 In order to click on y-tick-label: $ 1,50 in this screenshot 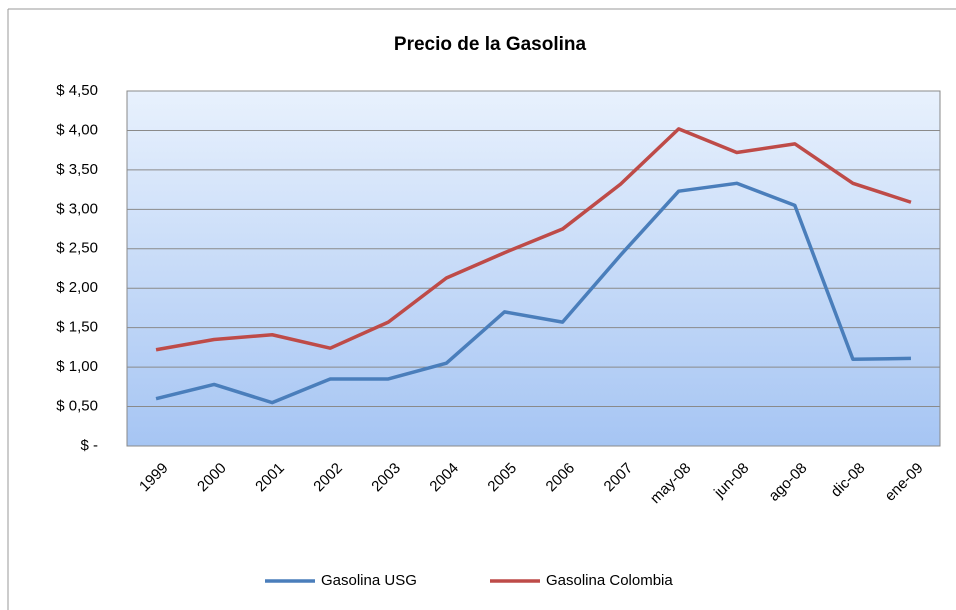, I will do `click(77, 327)`.